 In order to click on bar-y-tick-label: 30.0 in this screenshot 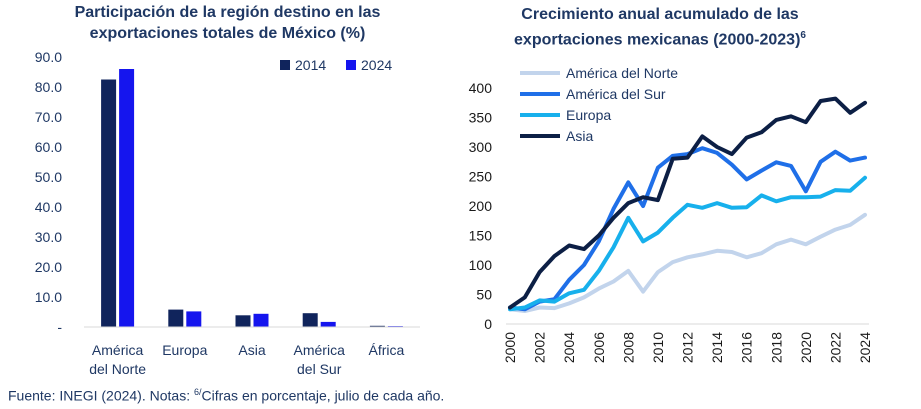, I will do `click(48, 237)`.